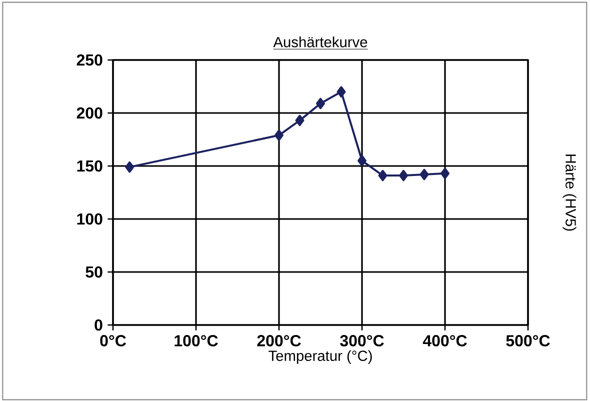  What do you see at coordinates (89, 60) in the screenshot?
I see `y-tick-label: 250` at bounding box center [89, 60].